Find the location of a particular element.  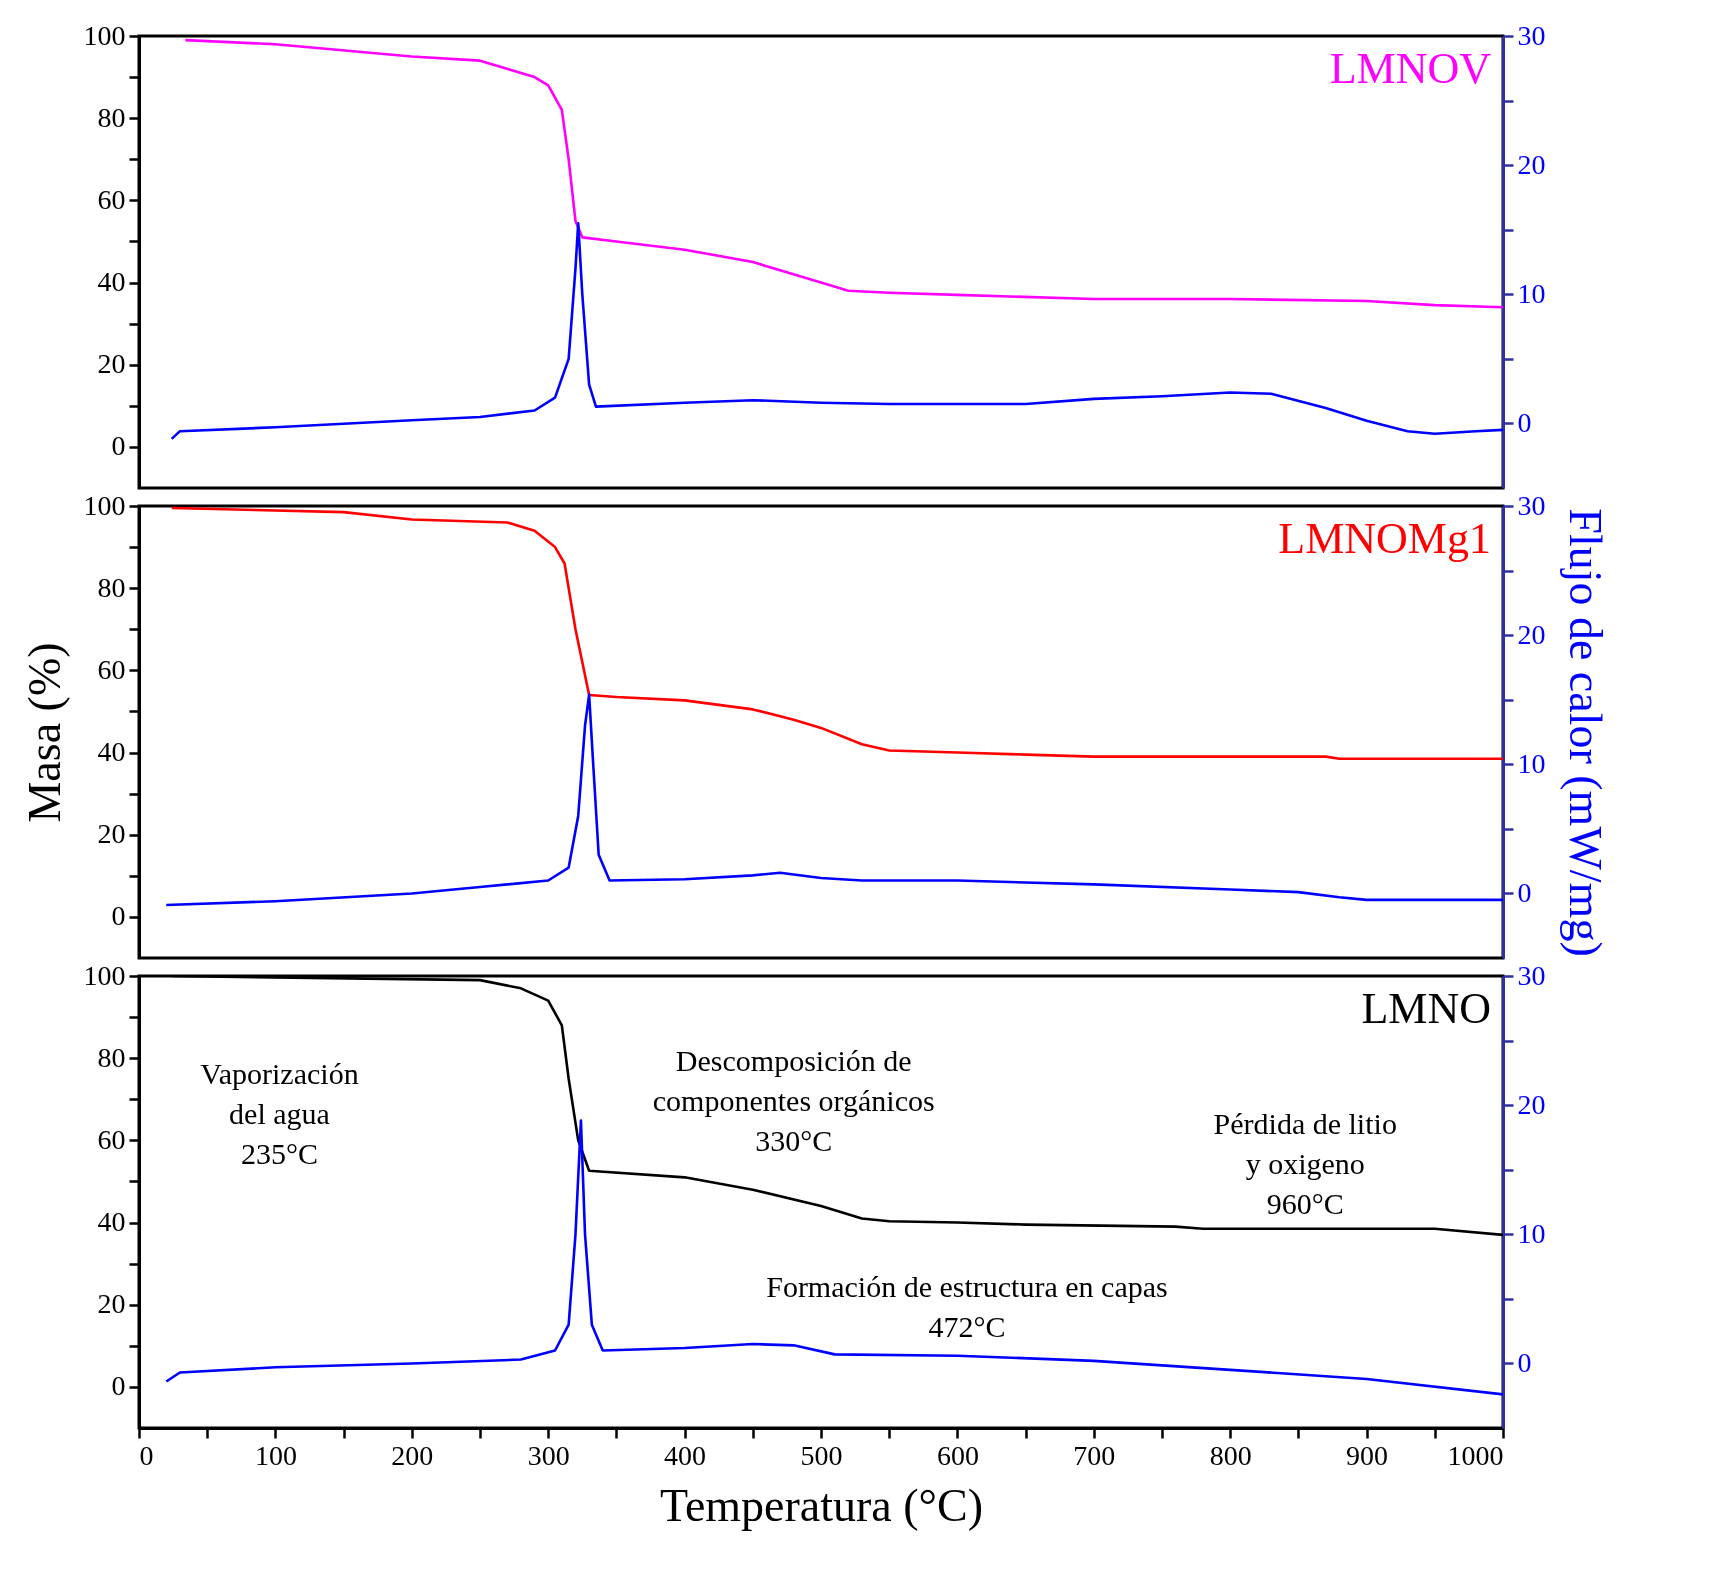

text: LMNO is located at coordinates (1426, 1008).